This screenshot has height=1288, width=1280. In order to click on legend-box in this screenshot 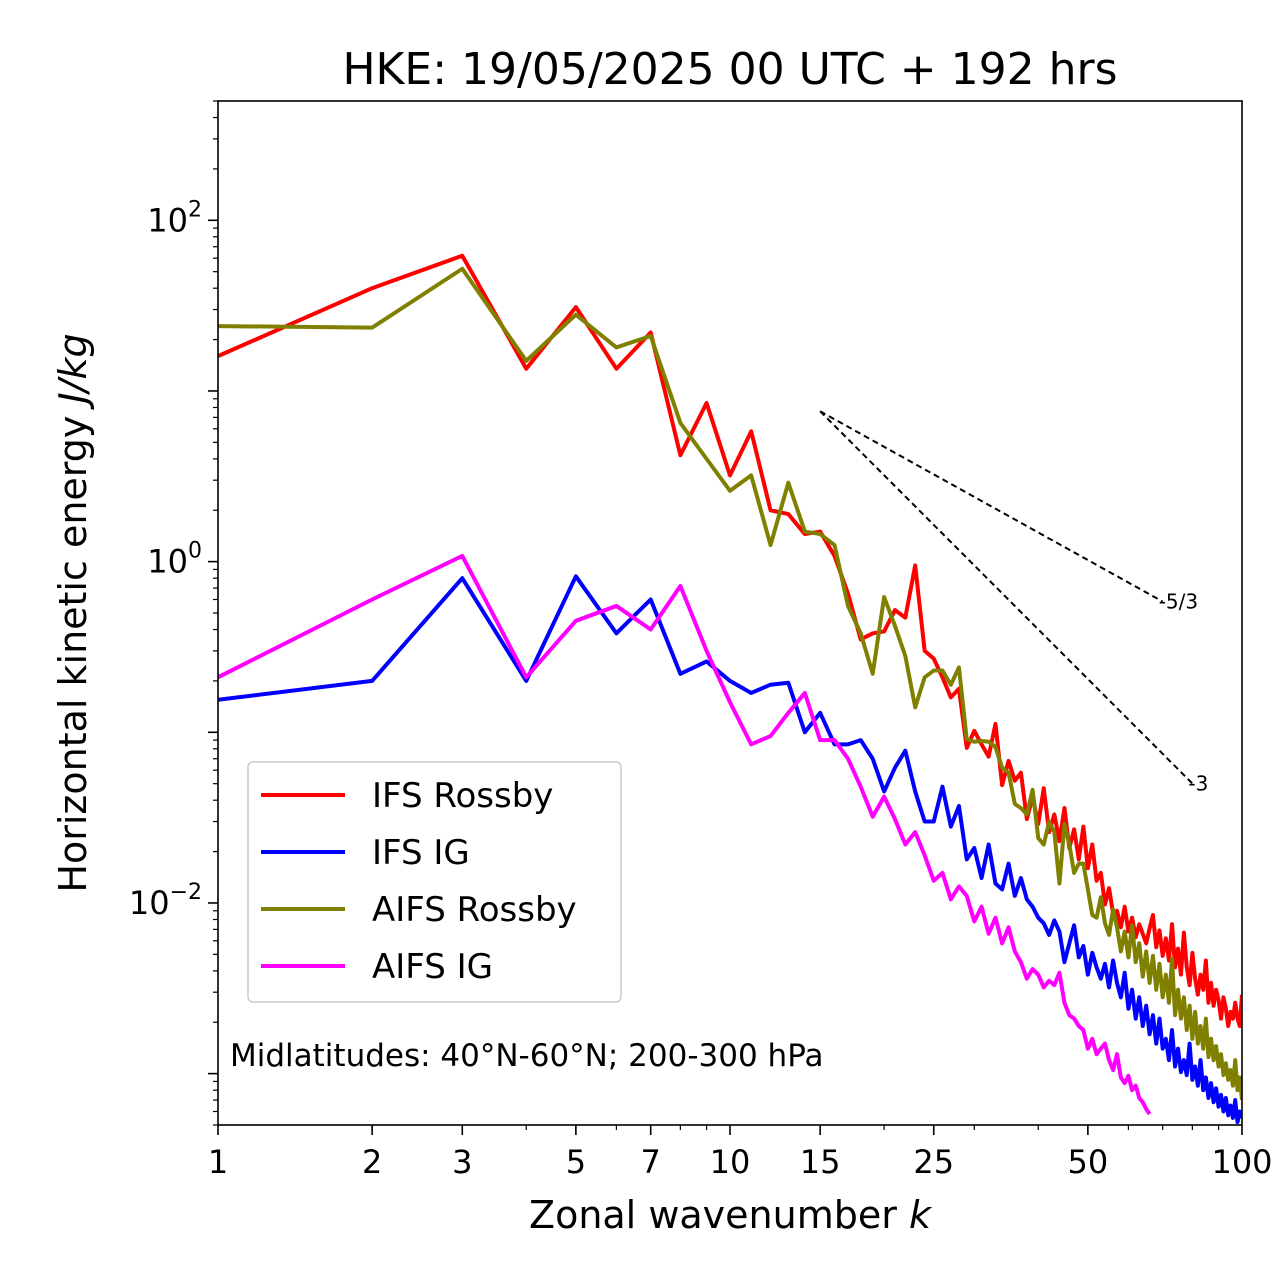, I will do `click(434, 882)`.